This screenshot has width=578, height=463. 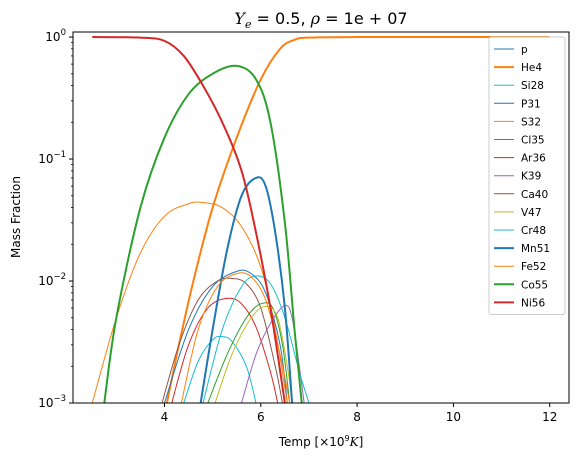 What do you see at coordinates (532, 86) in the screenshot?
I see `legend-label-si28: Si28` at bounding box center [532, 86].